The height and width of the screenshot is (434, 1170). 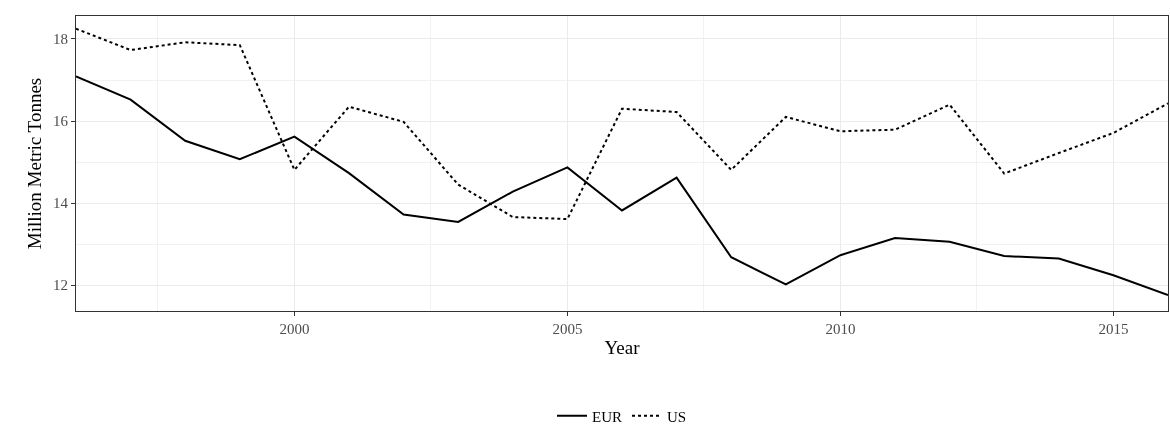 I want to click on y-tick-label: 18, so click(x=60, y=39).